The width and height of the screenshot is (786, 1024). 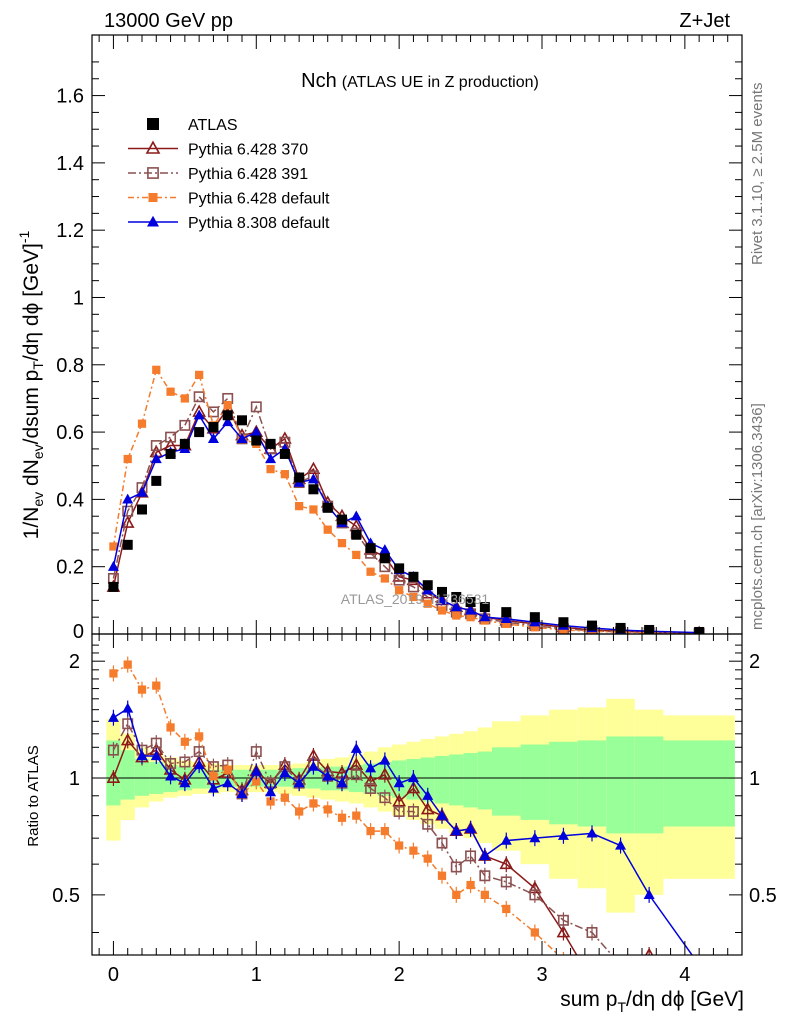 I want to click on legend-item: Pythia 6.428 default, so click(x=229, y=199).